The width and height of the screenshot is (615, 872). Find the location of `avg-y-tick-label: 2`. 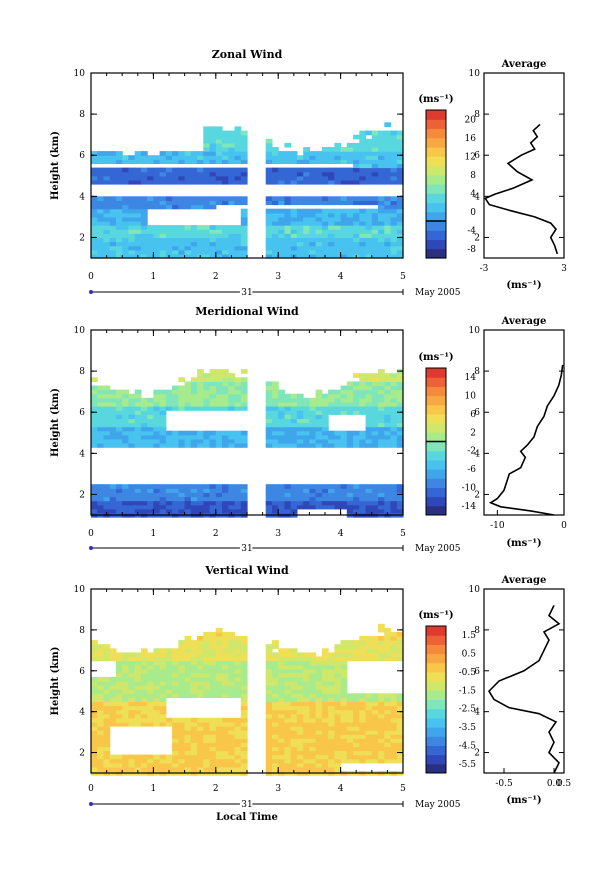

avg-y-tick-label: 2 is located at coordinates (477, 238).